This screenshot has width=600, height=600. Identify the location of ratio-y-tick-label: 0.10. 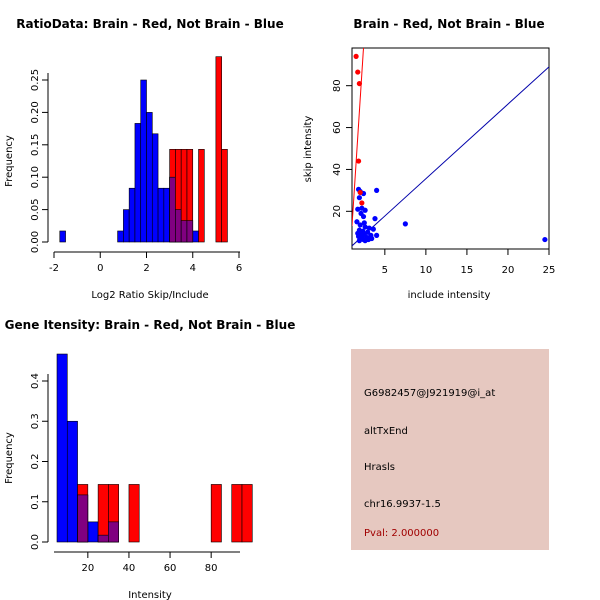
(35, 177).